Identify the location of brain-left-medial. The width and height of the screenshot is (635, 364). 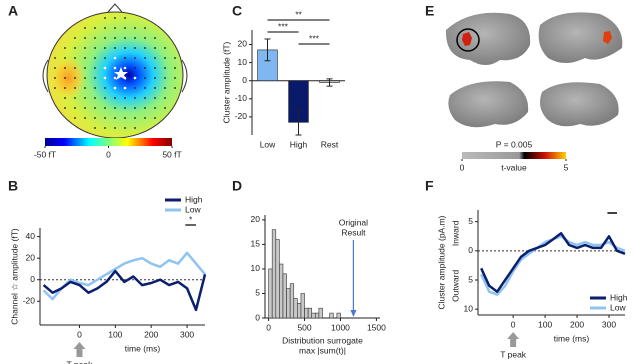
(488, 104).